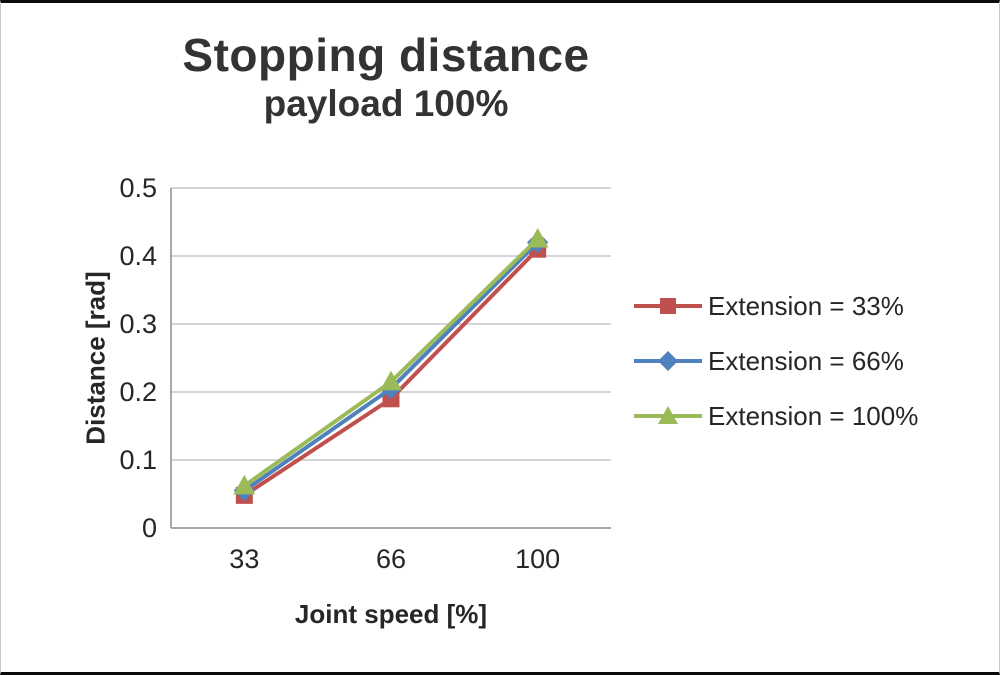 This screenshot has height=675, width=1000. Describe the element at coordinates (391, 362) in the screenshot. I see `series-line` at that location.